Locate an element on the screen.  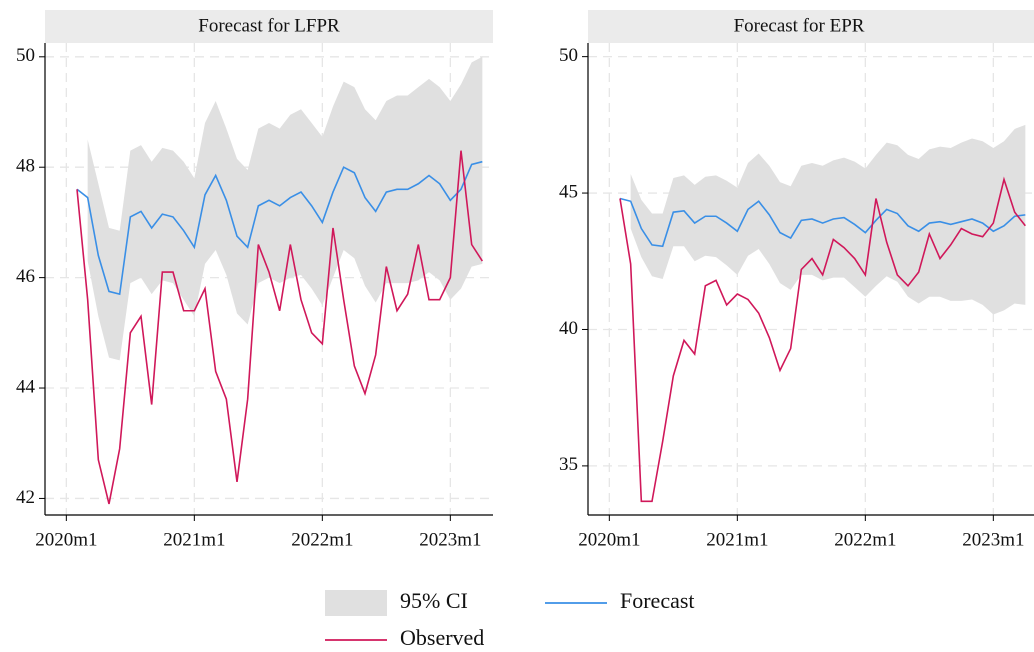
legend-swatch is located at coordinates (356, 603).